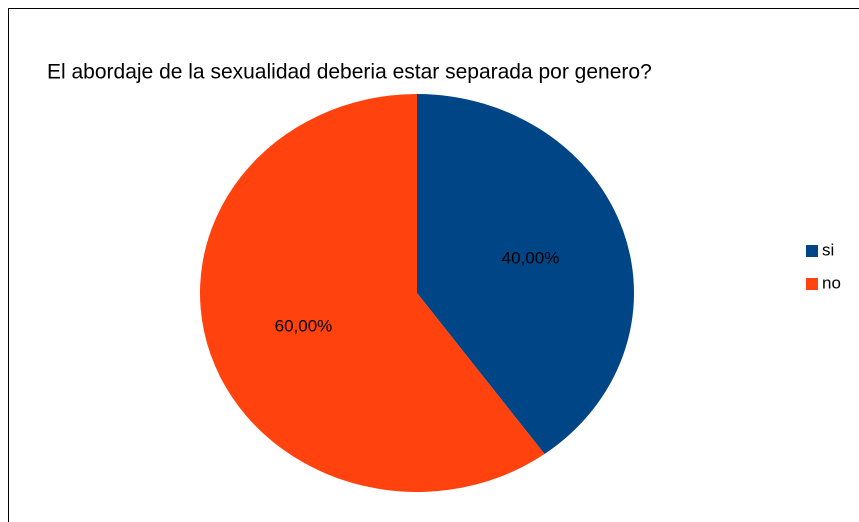 Image resolution: width=859 pixels, height=522 pixels. Describe the element at coordinates (831, 282) in the screenshot. I see `legend-label: no` at that location.